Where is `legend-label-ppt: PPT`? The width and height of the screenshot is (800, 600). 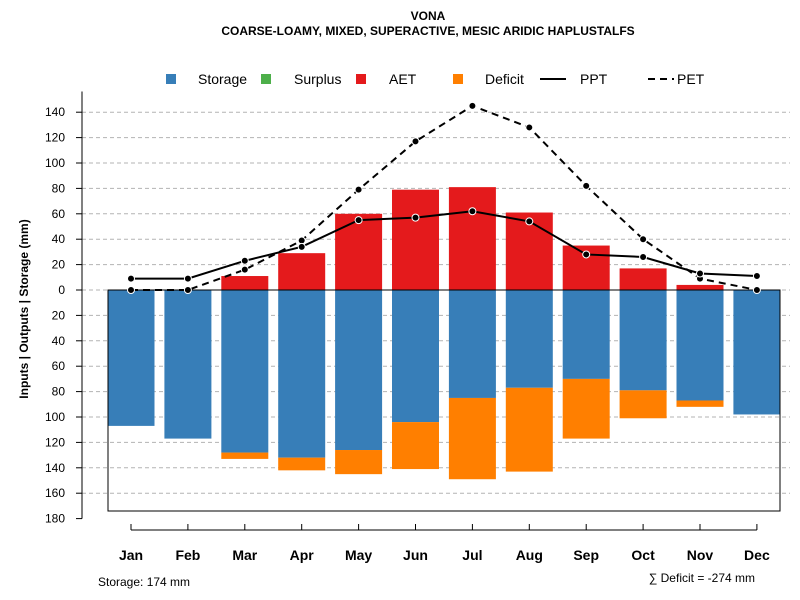 legend-label-ppt: PPT is located at coordinates (594, 79).